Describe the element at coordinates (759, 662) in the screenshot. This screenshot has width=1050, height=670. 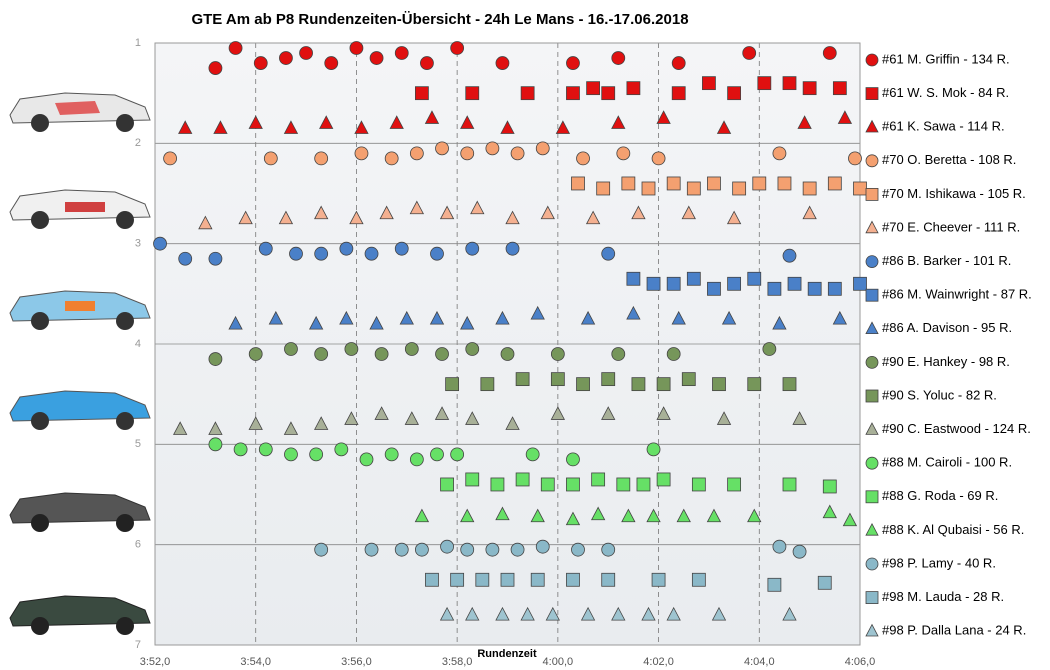
I see `x-tick-label: 4:04,0` at that location.